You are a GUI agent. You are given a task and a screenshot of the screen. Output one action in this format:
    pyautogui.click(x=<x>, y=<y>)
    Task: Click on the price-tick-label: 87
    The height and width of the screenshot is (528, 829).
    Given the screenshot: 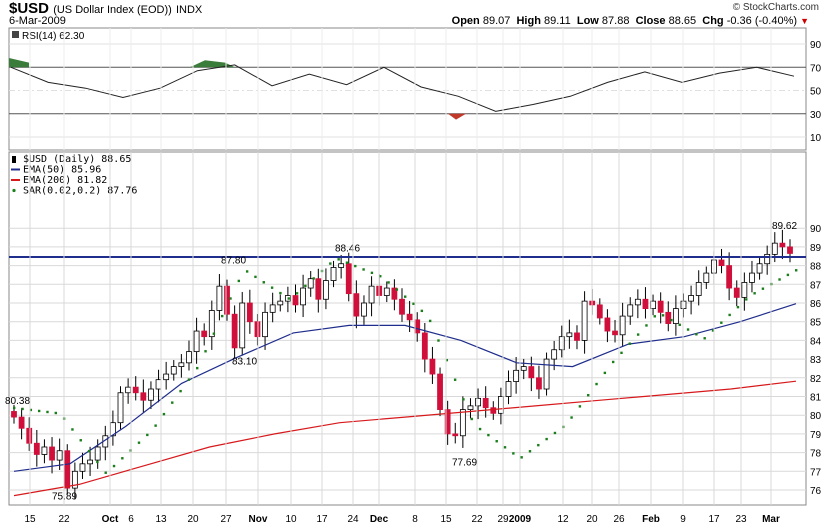 What is the action you would take?
    pyautogui.click(x=816, y=285)
    